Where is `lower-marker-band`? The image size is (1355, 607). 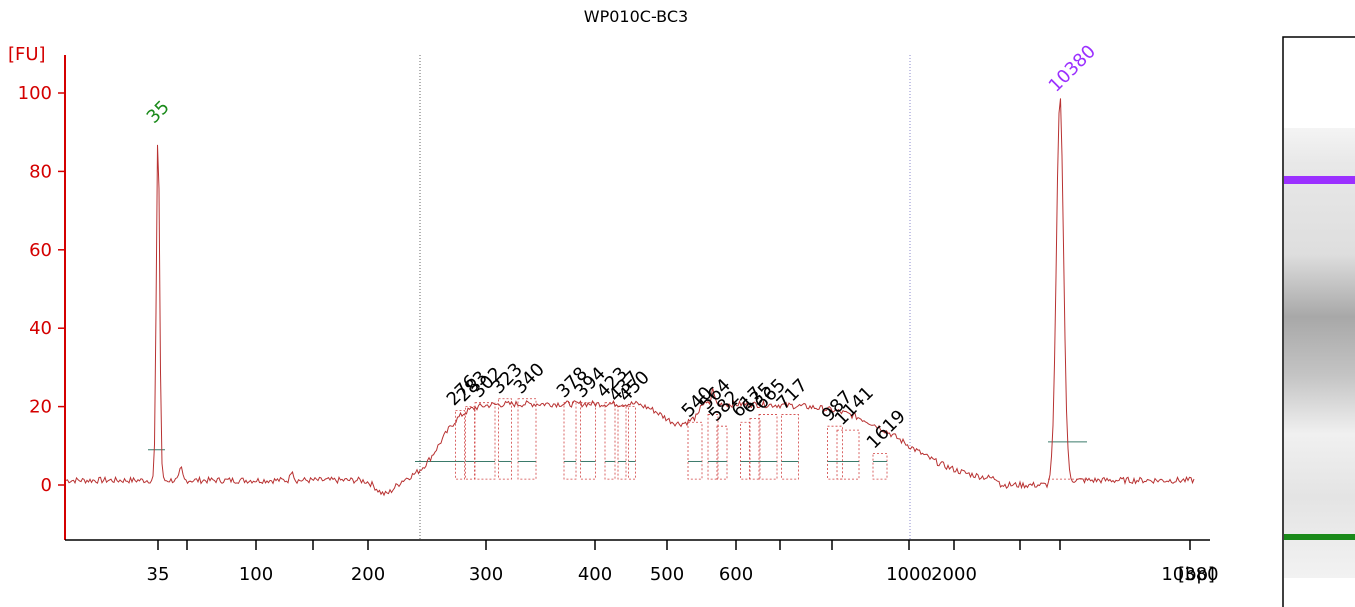
lower-marker-band is located at coordinates (1319, 537).